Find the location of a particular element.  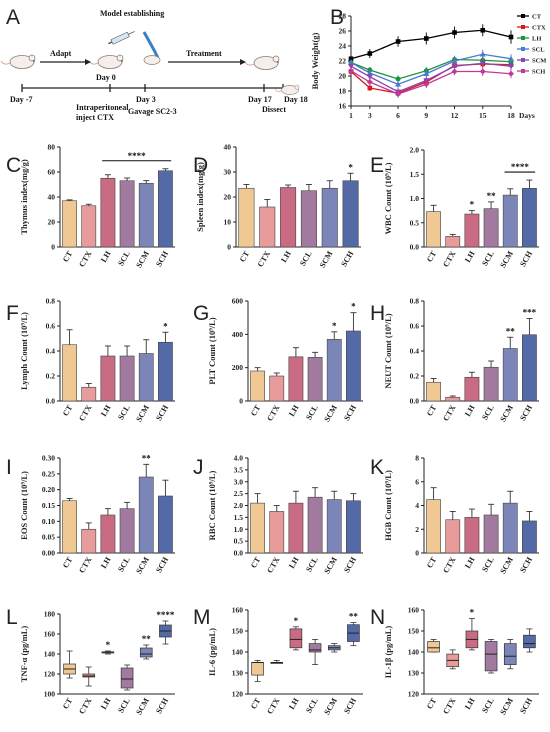

panel-k: K 0 2 4 6 8 HGB Count (10⁹/L) CT CTX LH SCL SCM SCH is located at coordinates (454, 514).